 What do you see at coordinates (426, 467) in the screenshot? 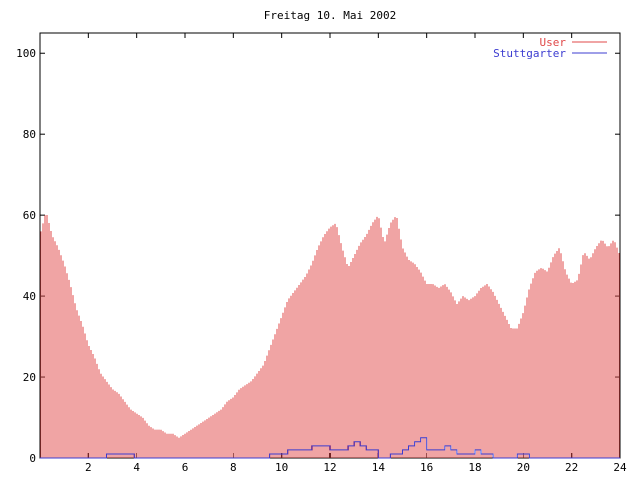
I see `x-tick-label: 16` at bounding box center [426, 467].